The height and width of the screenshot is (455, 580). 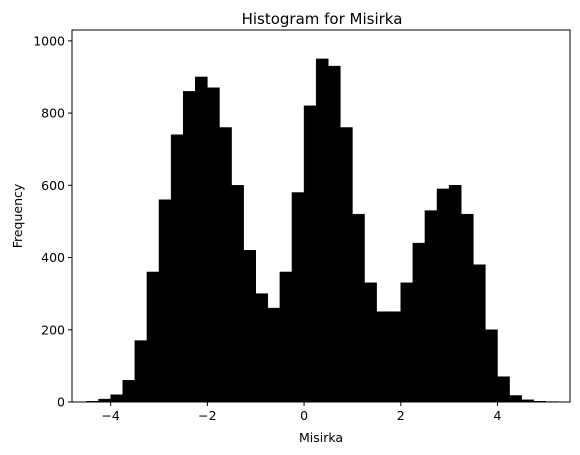 What do you see at coordinates (53, 113) in the screenshot?
I see `y-tick-label: 800` at bounding box center [53, 113].